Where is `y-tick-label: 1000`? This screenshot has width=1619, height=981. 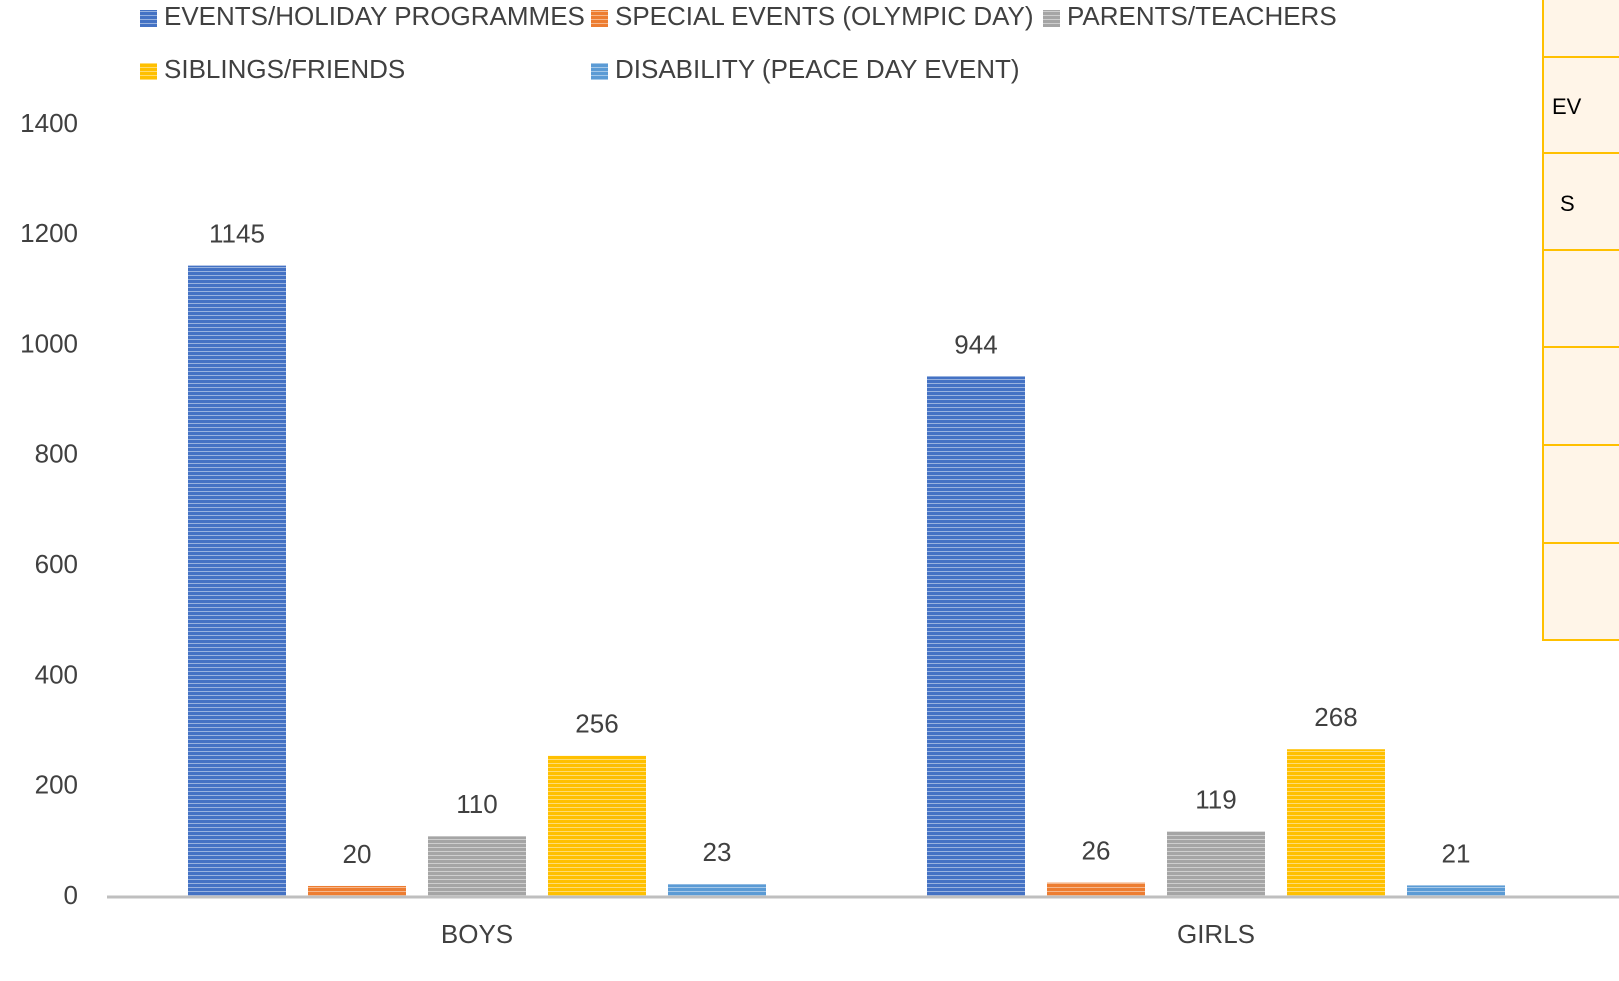 y-tick-label: 1000 is located at coordinates (49, 343).